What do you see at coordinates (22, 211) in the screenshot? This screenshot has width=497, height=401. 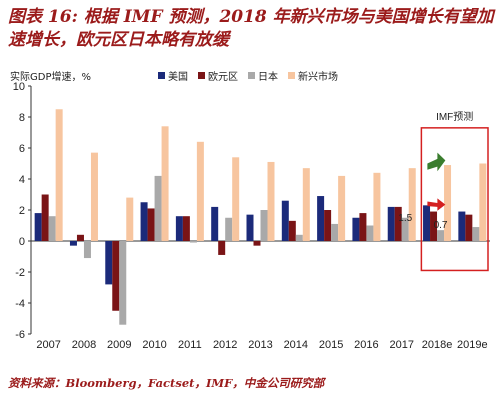 I see `y-tick-label: 2` at bounding box center [22, 211].